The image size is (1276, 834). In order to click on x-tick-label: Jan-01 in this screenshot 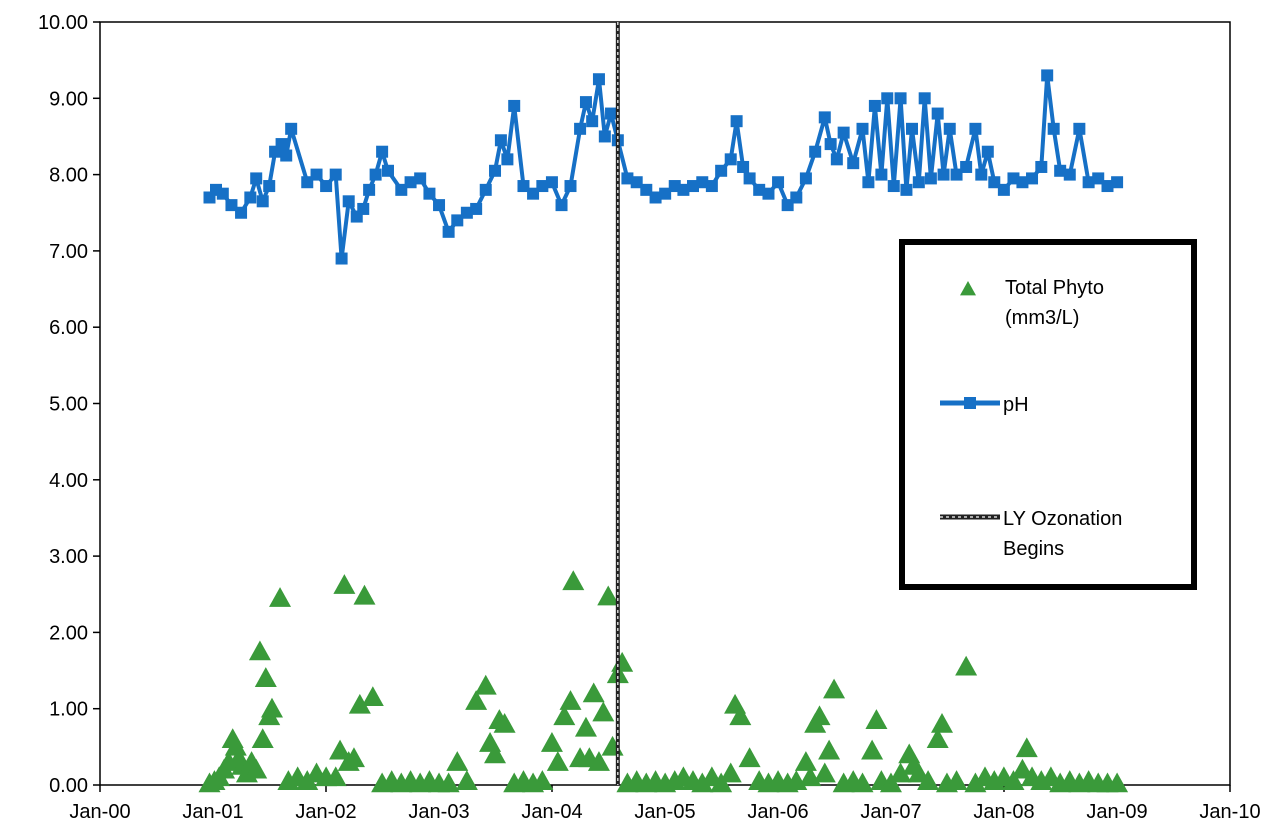, I will do `click(212, 812)`.